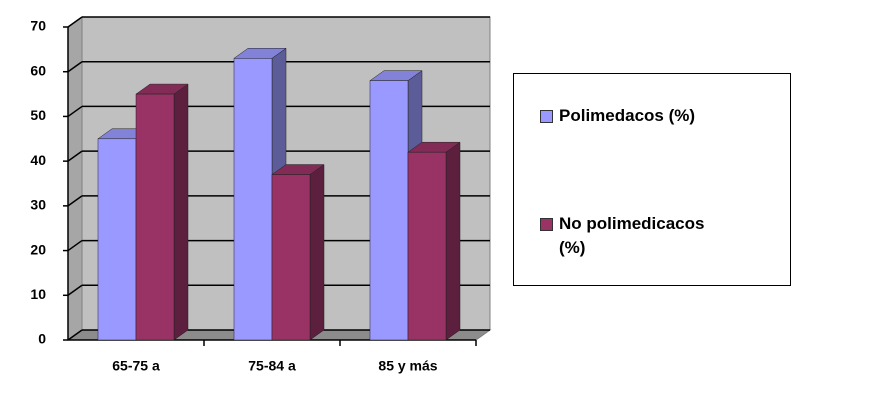 The image size is (881, 407). What do you see at coordinates (632, 235) in the screenshot?
I see `legend-label: No polimedicacos (%)` at bounding box center [632, 235].